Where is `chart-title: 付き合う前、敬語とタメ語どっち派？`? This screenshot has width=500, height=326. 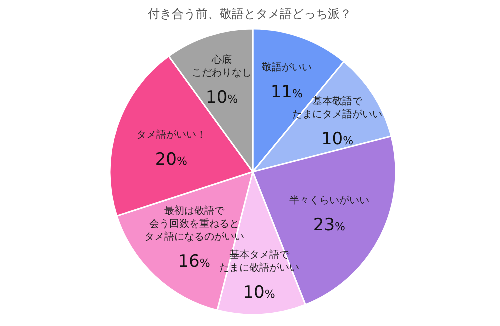
chart-title: 付き合う前、敬語とタメ語どっち派？ is located at coordinates (249, 14).